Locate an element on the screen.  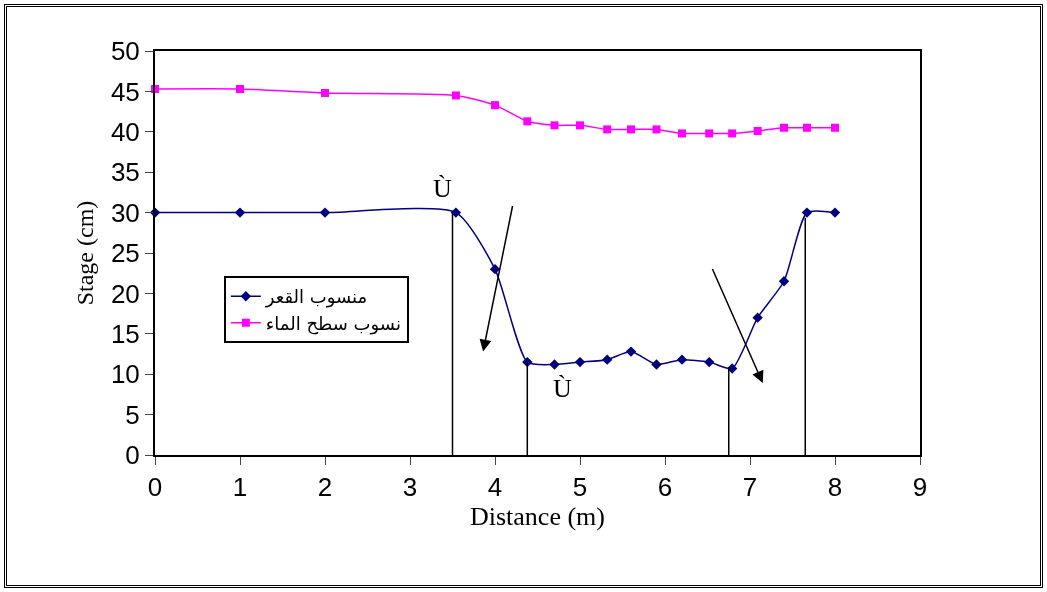
y-tick-label: 5 is located at coordinates (132, 414).